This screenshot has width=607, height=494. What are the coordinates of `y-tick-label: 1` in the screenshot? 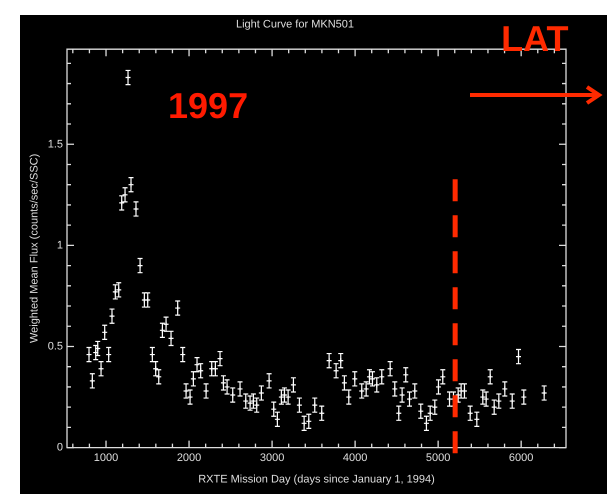 It's located at (59, 245).